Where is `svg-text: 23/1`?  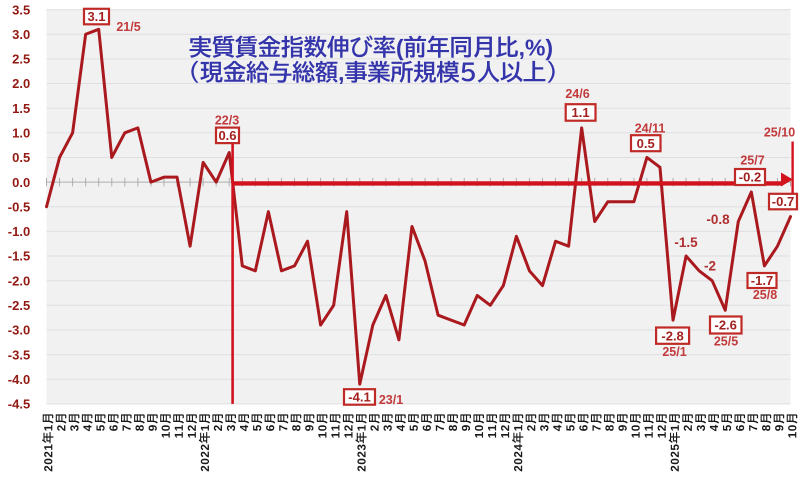 svg-text: 23/1 is located at coordinates (391, 400).